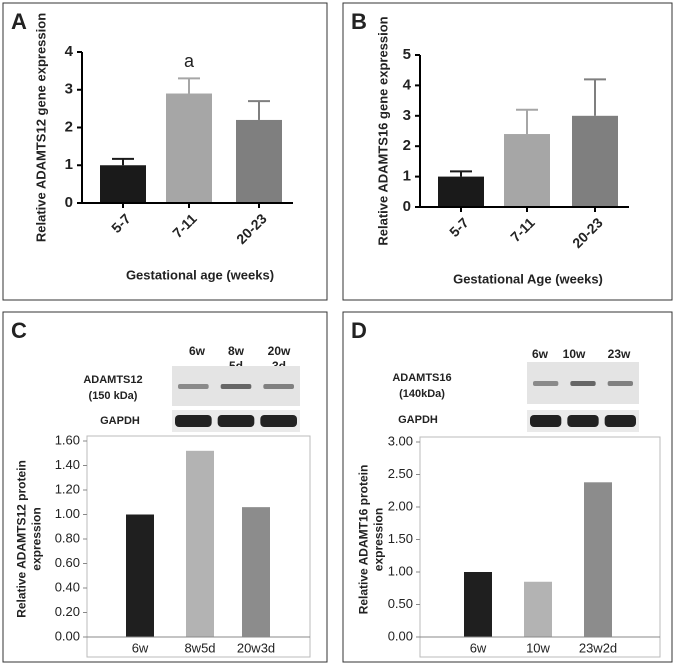 The height and width of the screenshot is (665, 675). Describe the element at coordinates (236, 351) in the screenshot. I see `lane-label: 8w` at that location.